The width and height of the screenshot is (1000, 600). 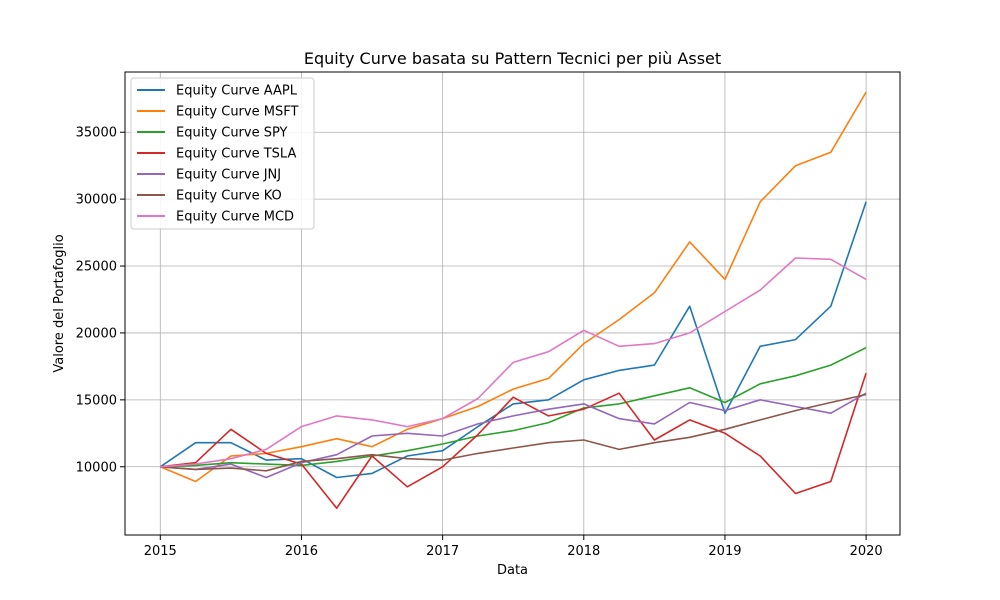 I want to click on legend-label-ko: Equity Curve KO, so click(x=229, y=196).